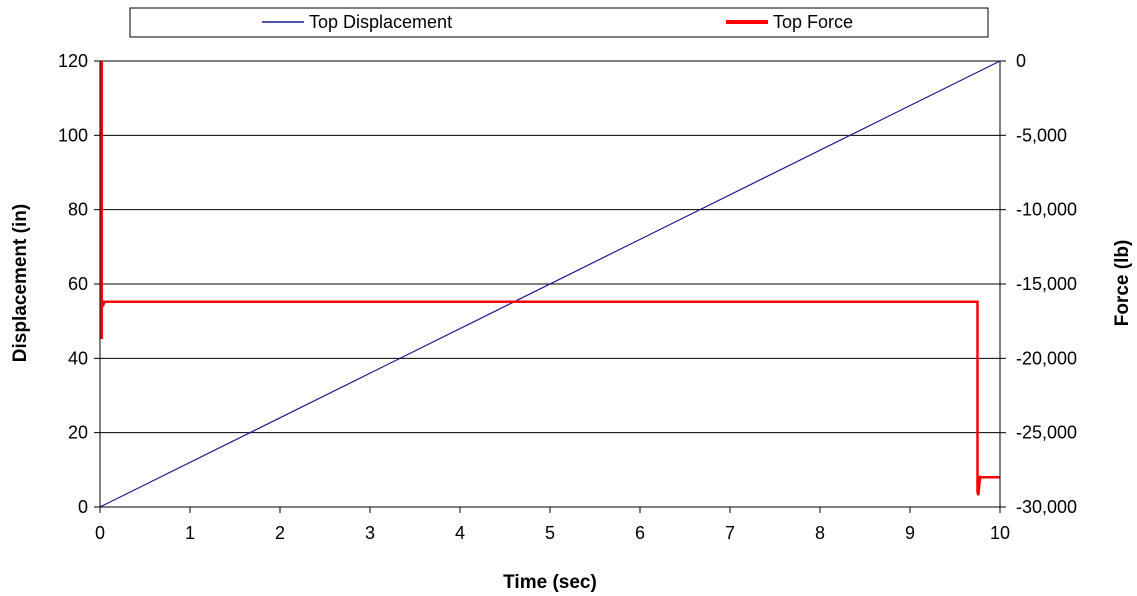 This screenshot has height=596, width=1137. What do you see at coordinates (78, 433) in the screenshot?
I see `y-left-tick-label: 20` at bounding box center [78, 433].